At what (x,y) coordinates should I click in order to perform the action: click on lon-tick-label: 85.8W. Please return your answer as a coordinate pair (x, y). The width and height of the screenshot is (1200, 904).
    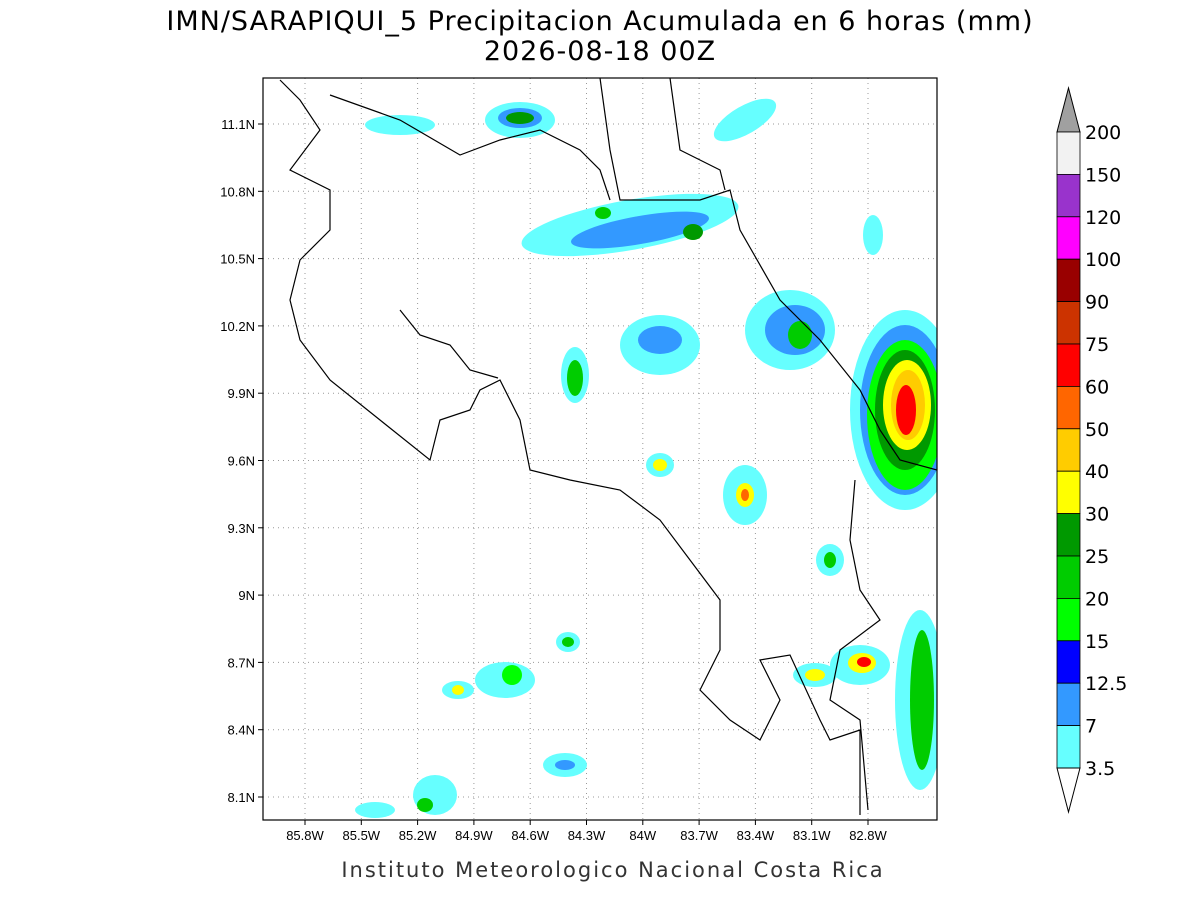
    Looking at the image, I should click on (305, 835).